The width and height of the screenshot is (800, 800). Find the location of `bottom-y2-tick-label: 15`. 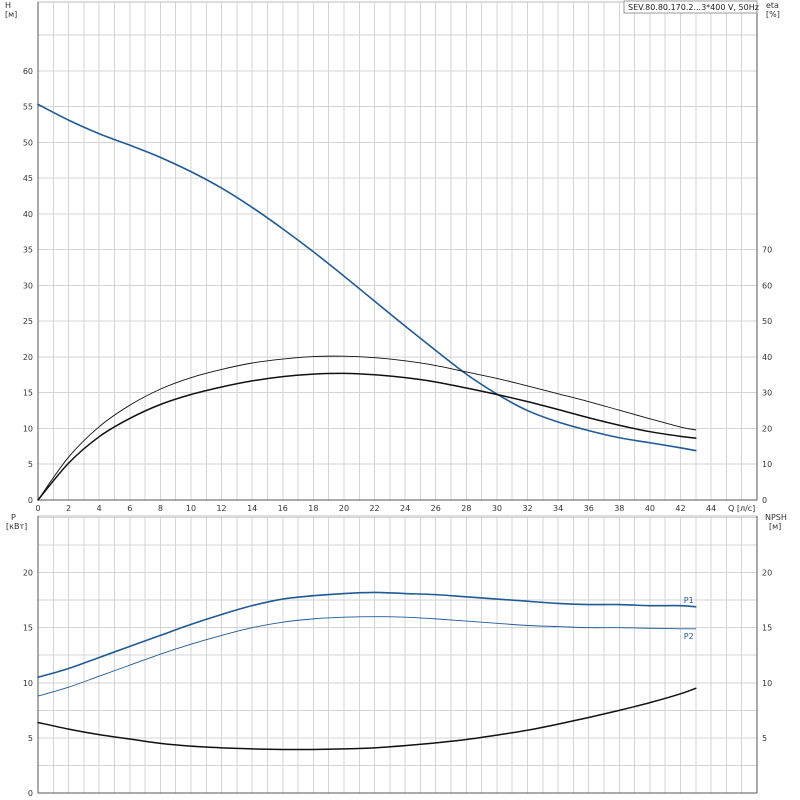

bottom-y2-tick-label: 15 is located at coordinates (767, 628).